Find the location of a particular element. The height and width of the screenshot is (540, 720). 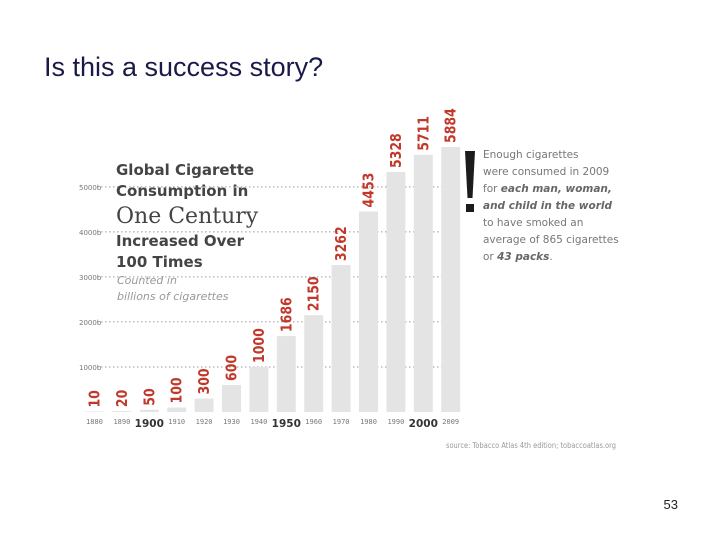

annotation-text: Enough cigarettes is located at coordinates (531, 155).